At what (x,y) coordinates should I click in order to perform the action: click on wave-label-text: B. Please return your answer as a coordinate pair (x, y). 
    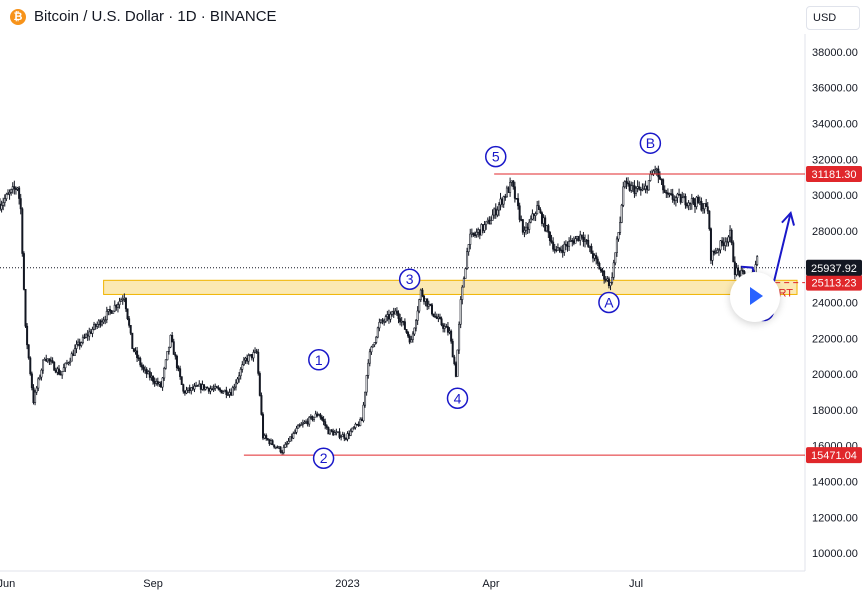
    Looking at the image, I should click on (650, 143).